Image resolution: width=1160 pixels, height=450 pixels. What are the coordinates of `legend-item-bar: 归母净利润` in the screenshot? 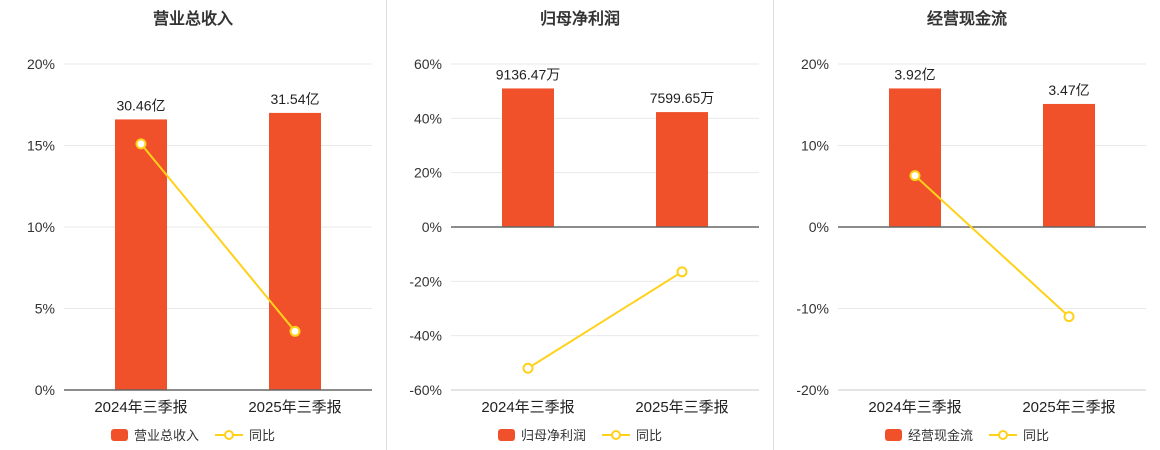 It's located at (541, 434).